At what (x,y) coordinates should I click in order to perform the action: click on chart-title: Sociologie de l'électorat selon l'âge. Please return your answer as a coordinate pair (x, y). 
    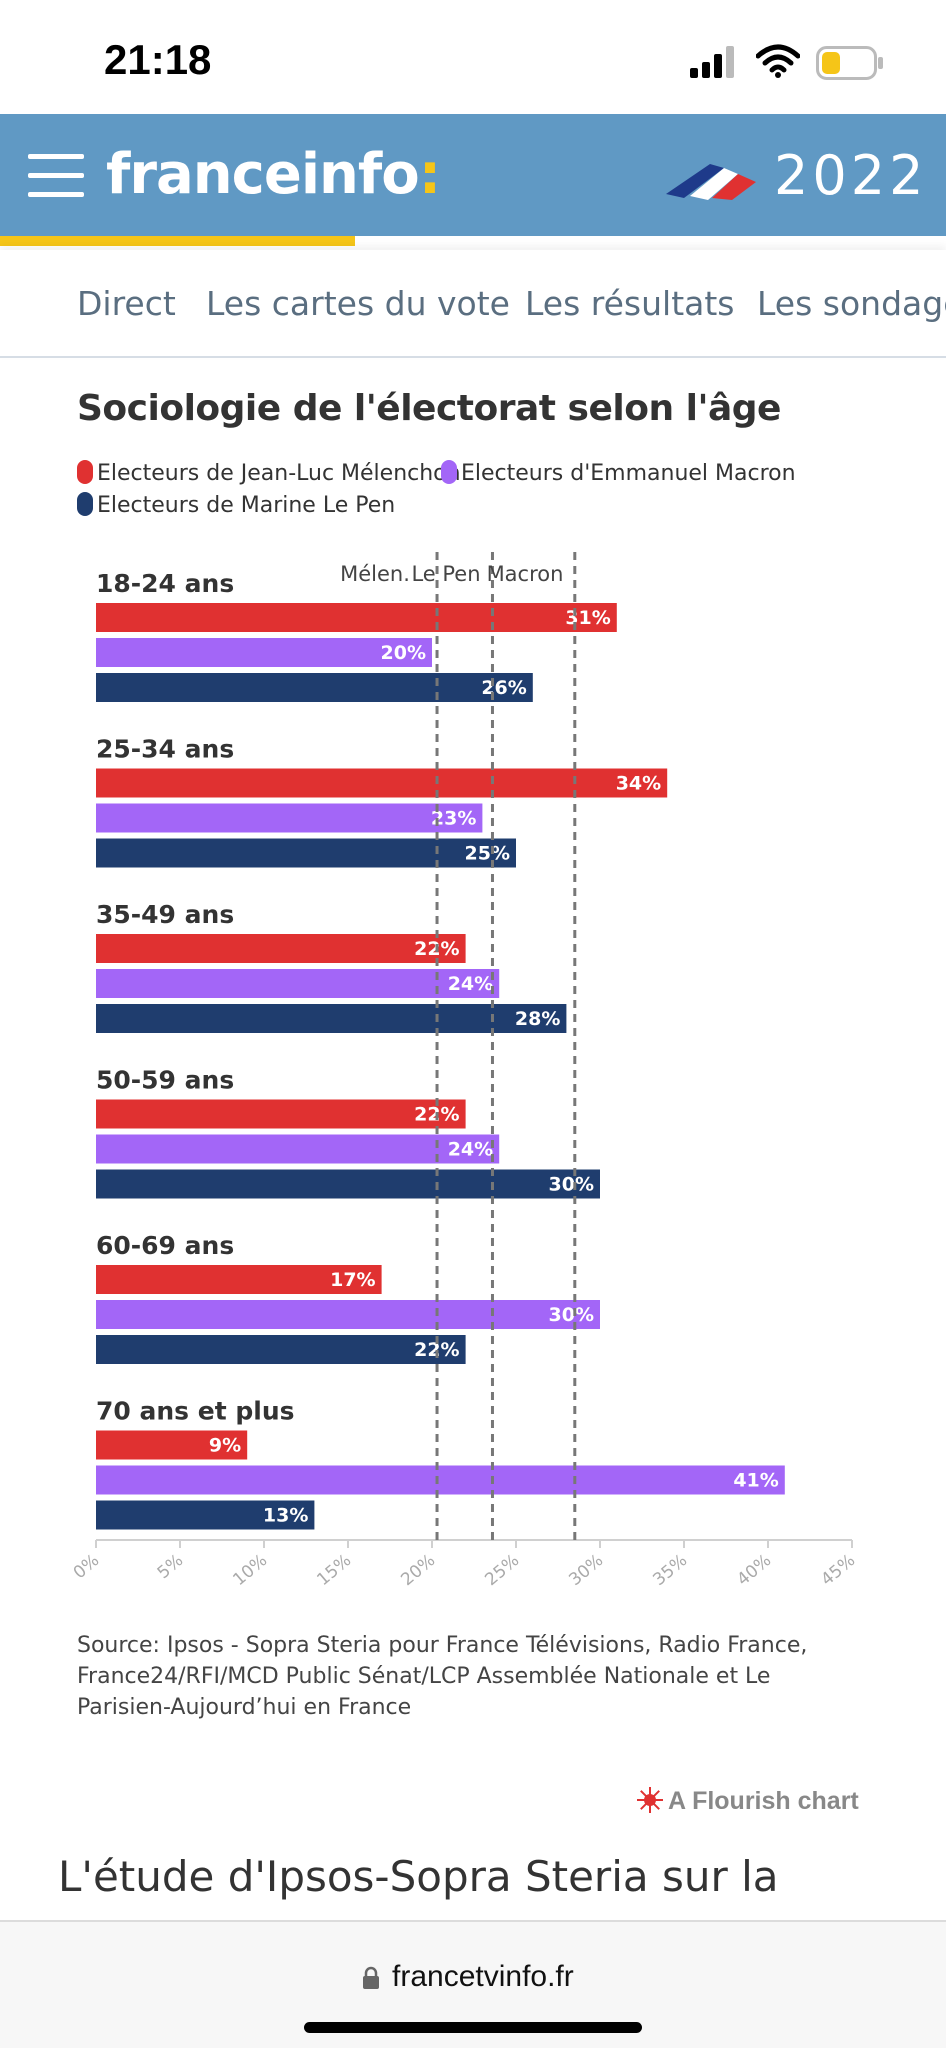
    Looking at the image, I should click on (429, 408).